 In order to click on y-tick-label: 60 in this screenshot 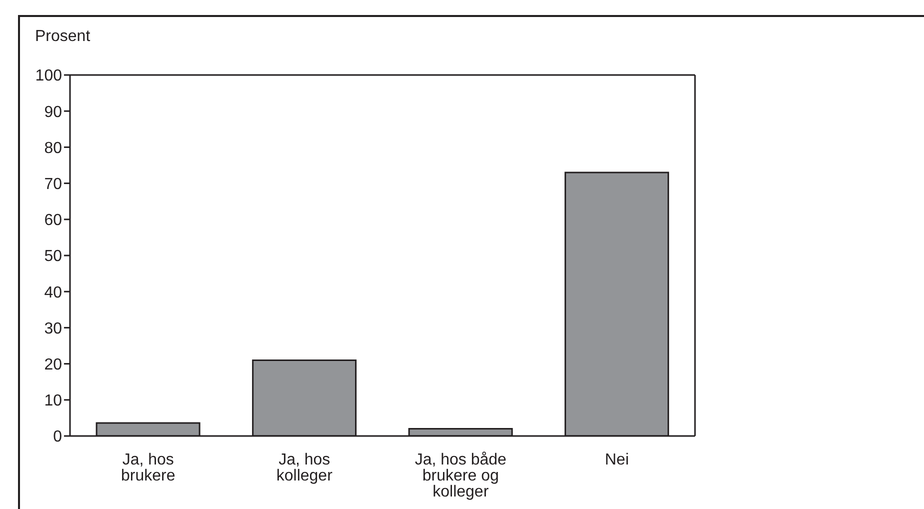, I will do `click(53, 221)`.